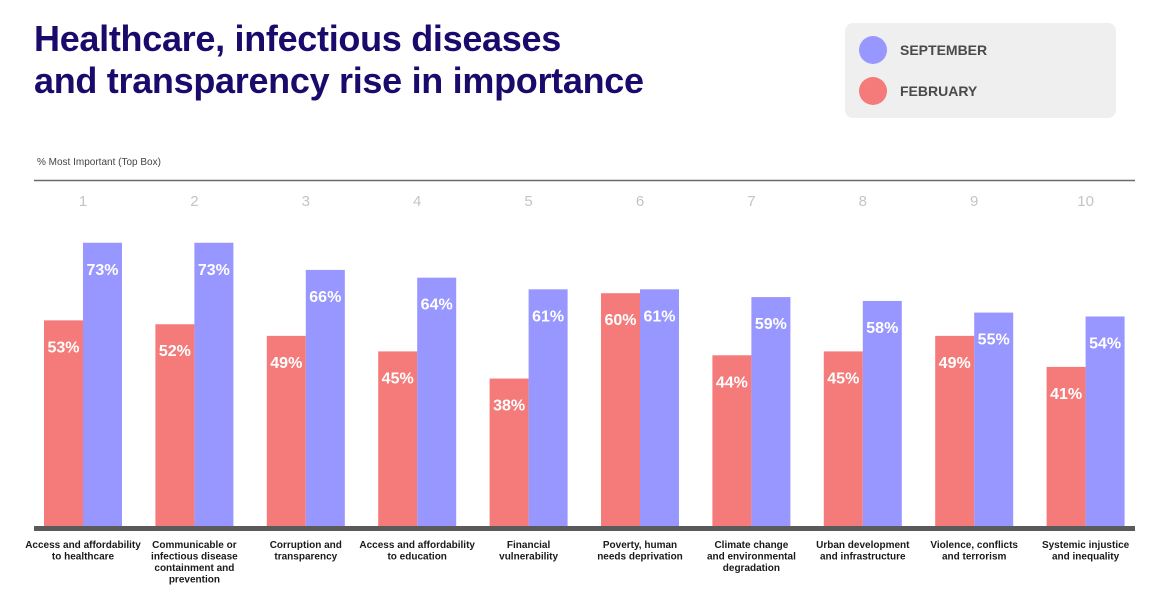  Describe the element at coordinates (873, 50) in the screenshot. I see `legend-swatch-september` at that location.